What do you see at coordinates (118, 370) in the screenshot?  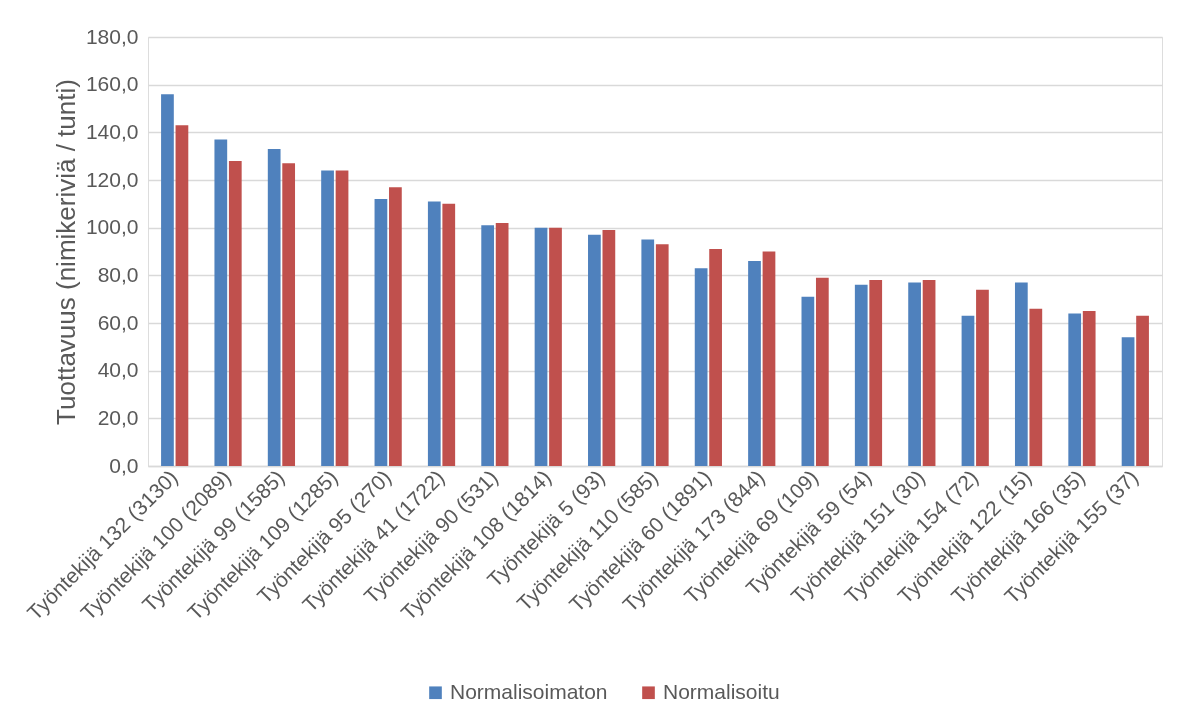 I see `y-tick-label: 40,0` at bounding box center [118, 370].